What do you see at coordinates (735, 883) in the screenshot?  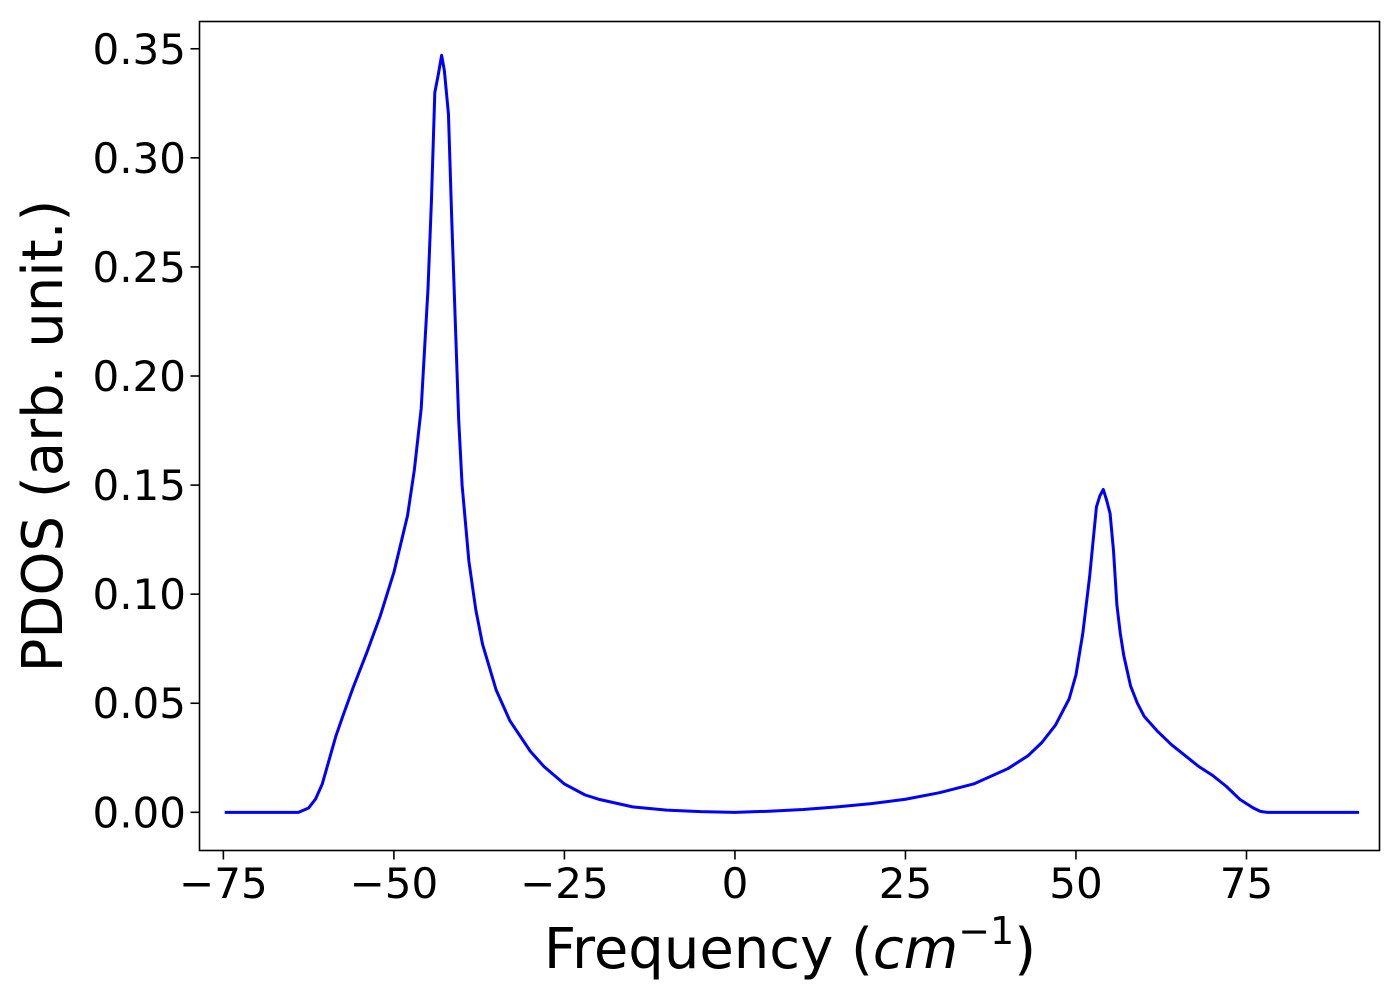 I see `x-tick-label: 0` at bounding box center [735, 883].